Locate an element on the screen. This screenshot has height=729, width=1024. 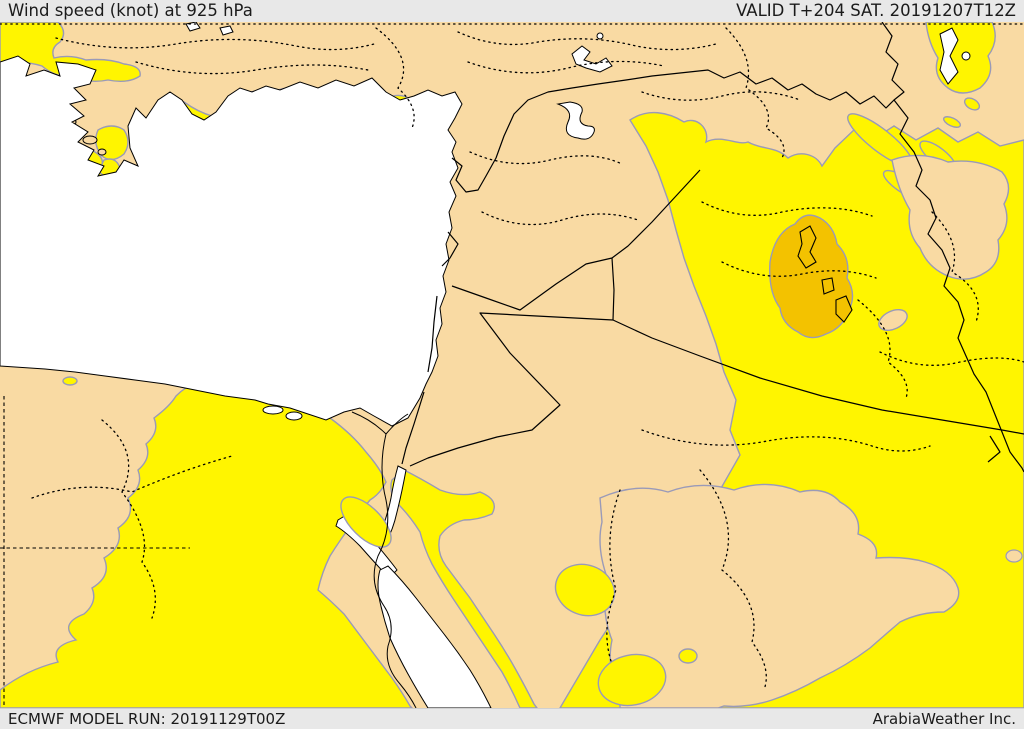
branding-label: ArabiaWeather Inc. is located at coordinates (944, 719).